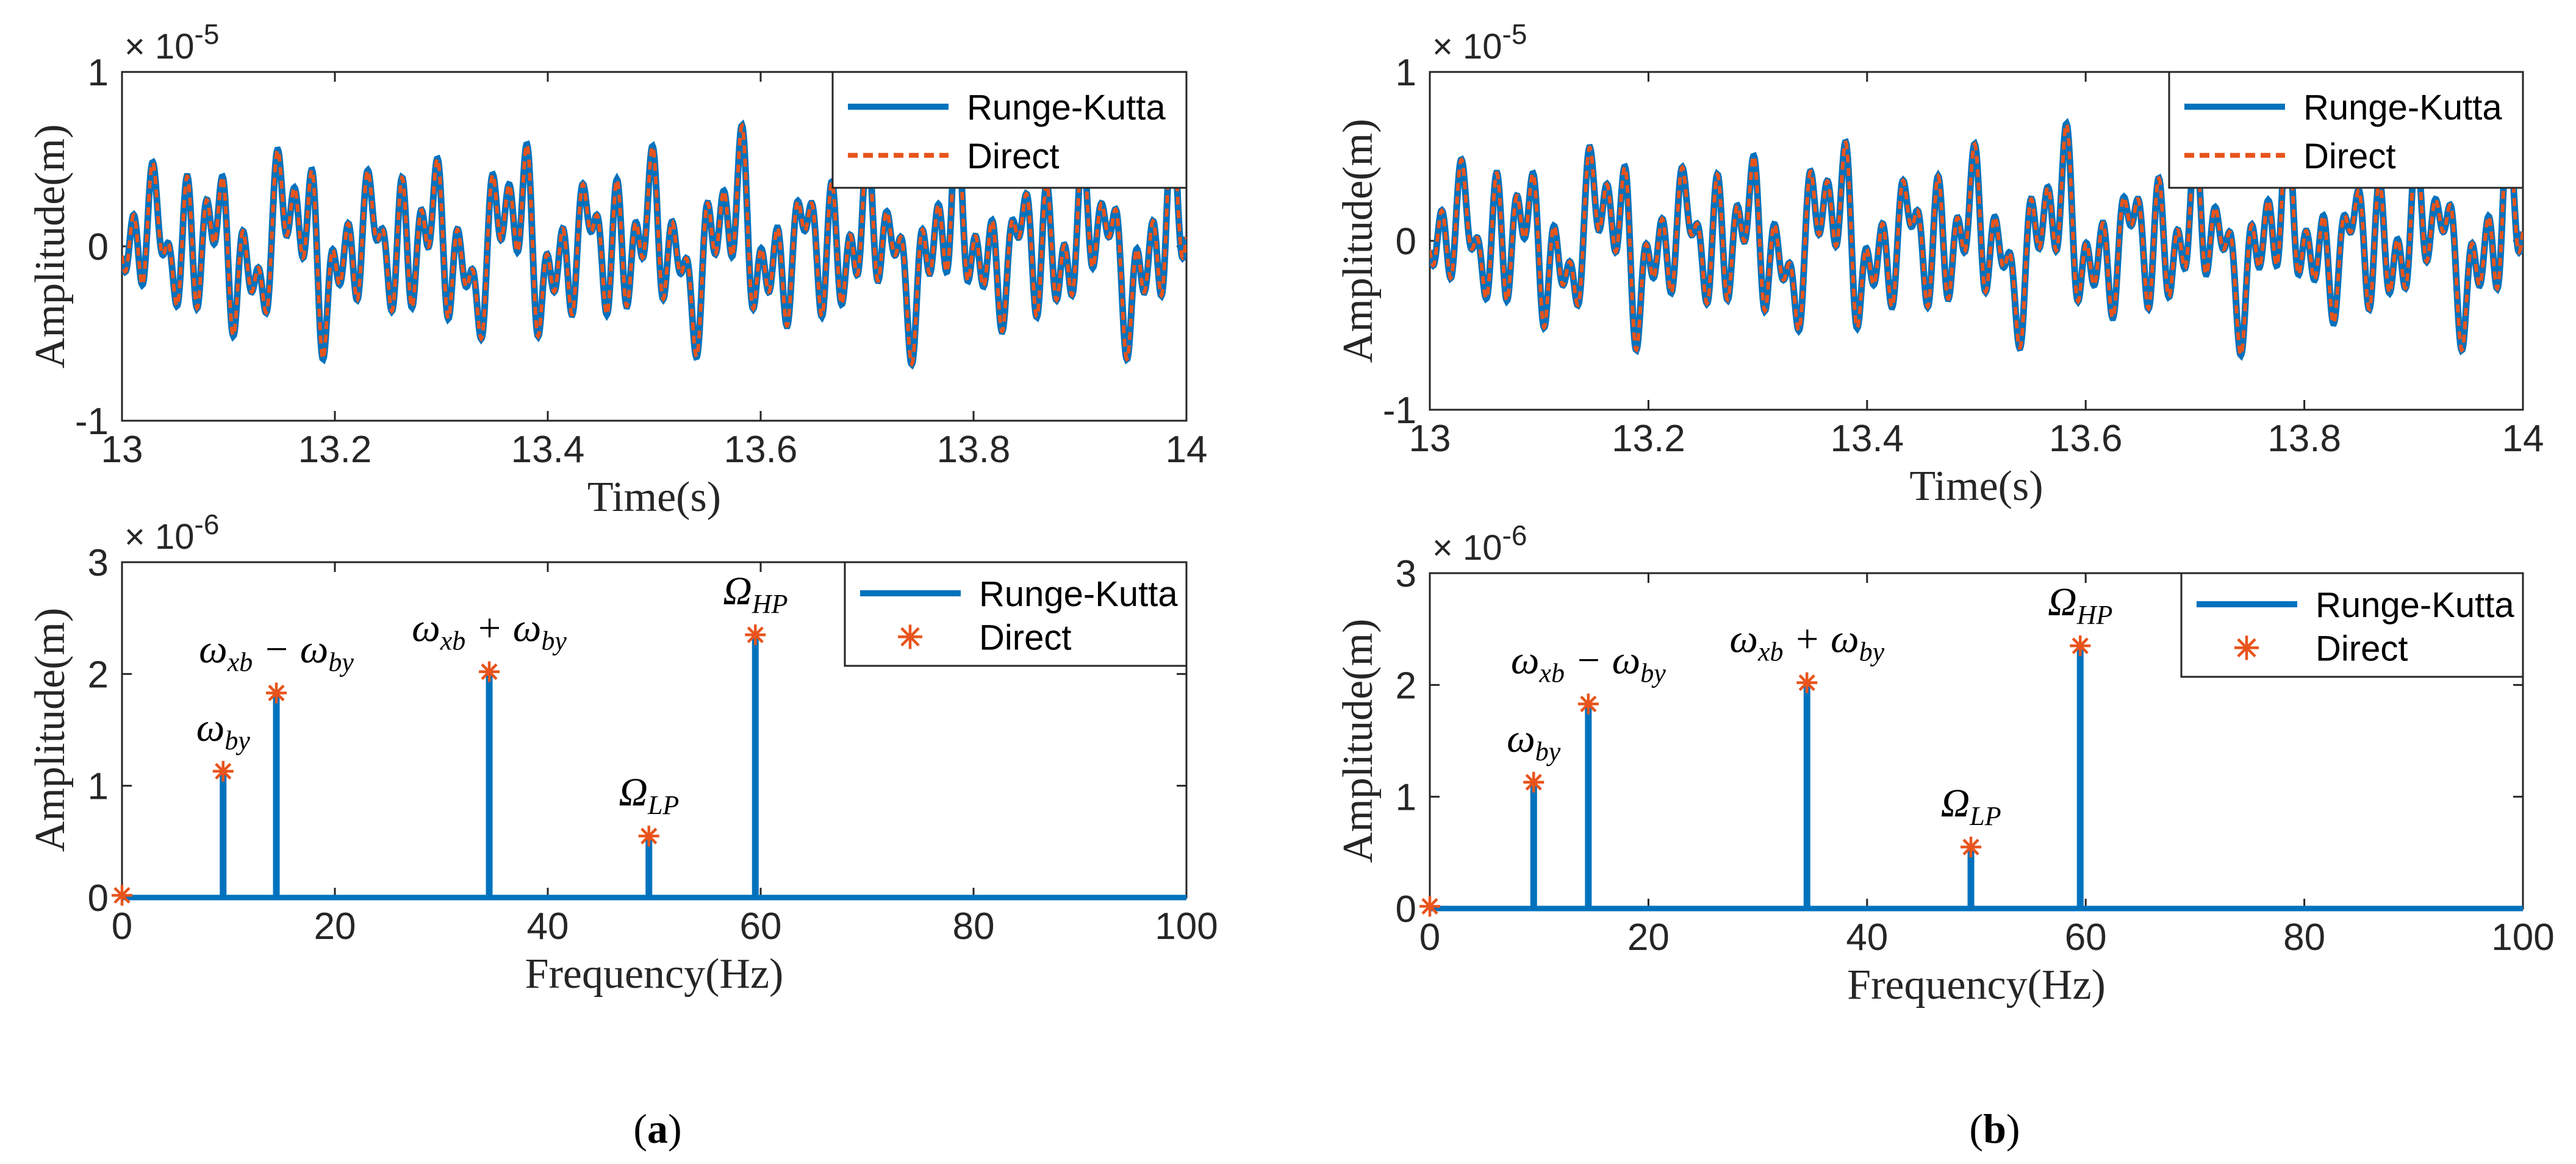 This screenshot has height=1164, width=2576. What do you see at coordinates (2346, 130) in the screenshot?
I see `panel-b-time-legend-box` at bounding box center [2346, 130].